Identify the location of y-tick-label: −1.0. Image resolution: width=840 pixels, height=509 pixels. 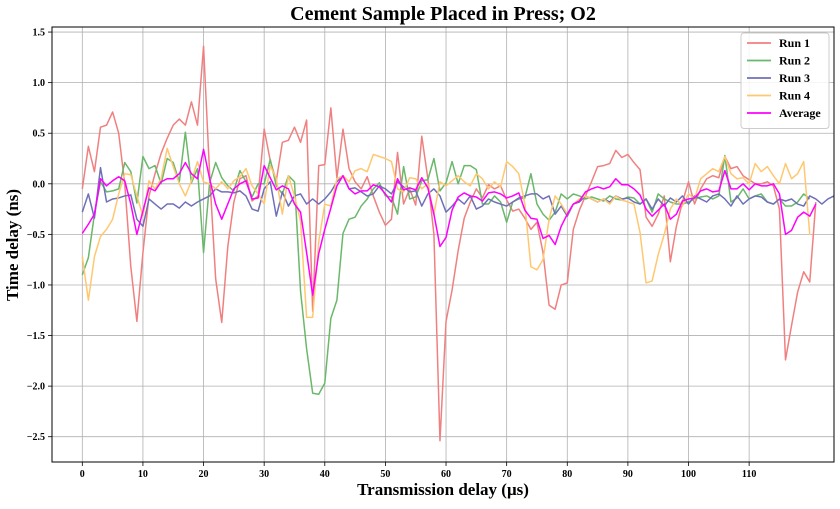
(36, 285).